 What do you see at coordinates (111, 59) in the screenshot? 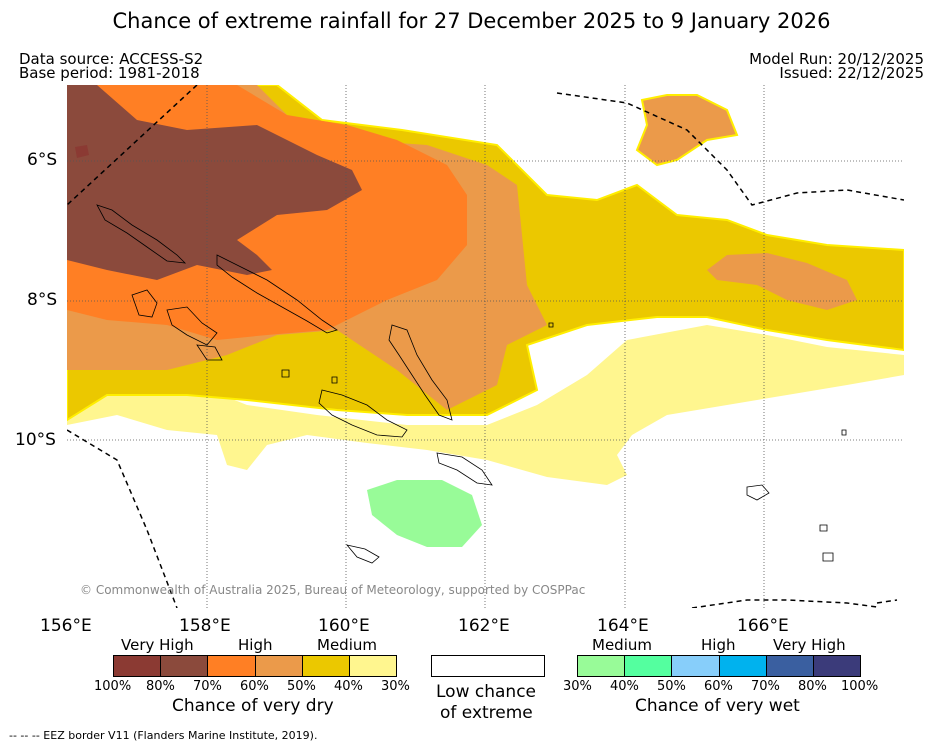
I see `data-source-label: Data source: ACCESS-S2` at bounding box center [111, 59].